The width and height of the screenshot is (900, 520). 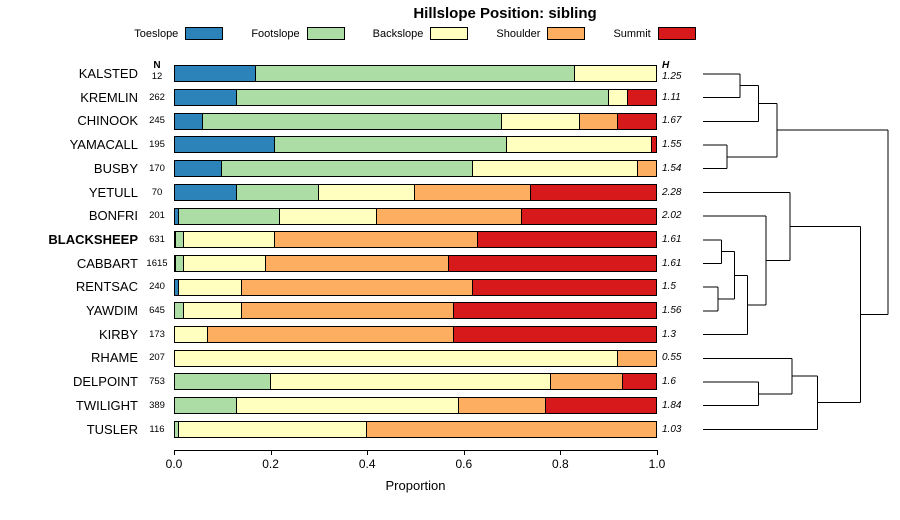 I want to click on series-row-blacksheep: BLACKSHEEP 631 1.61, so click(x=450, y=240).